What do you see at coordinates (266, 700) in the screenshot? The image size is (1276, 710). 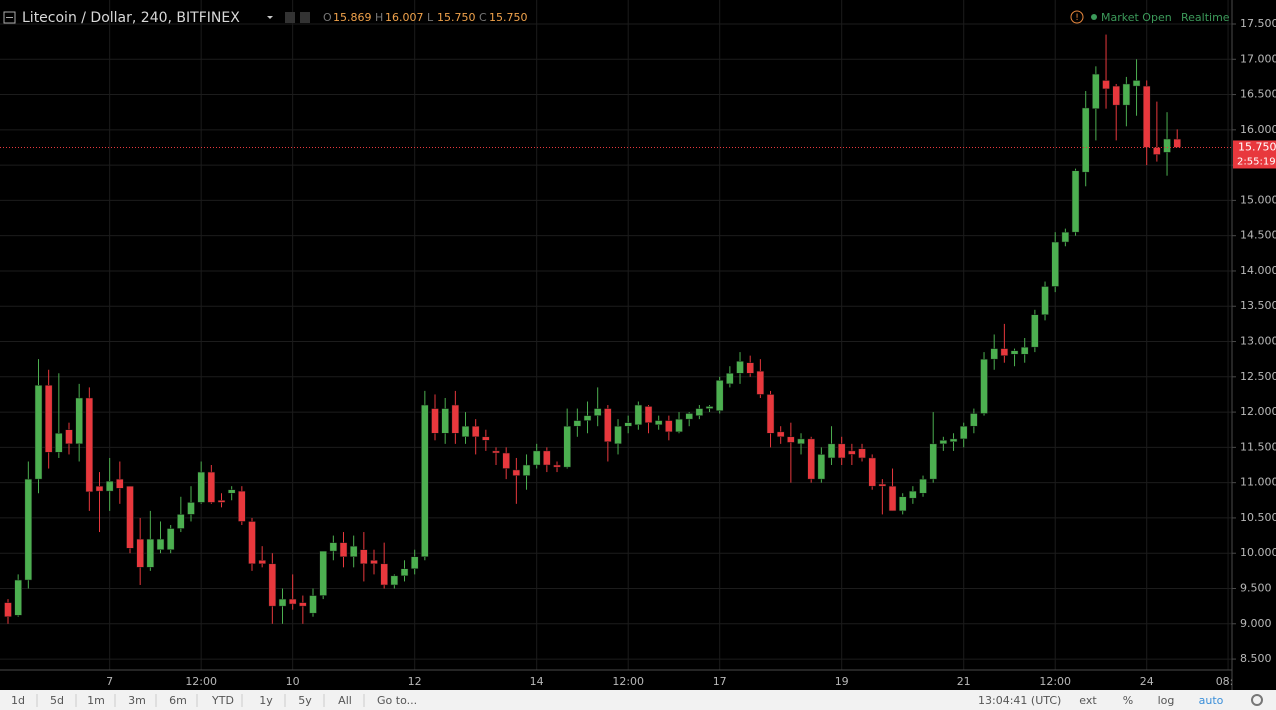 I see `range-button: 1y` at bounding box center [266, 700].